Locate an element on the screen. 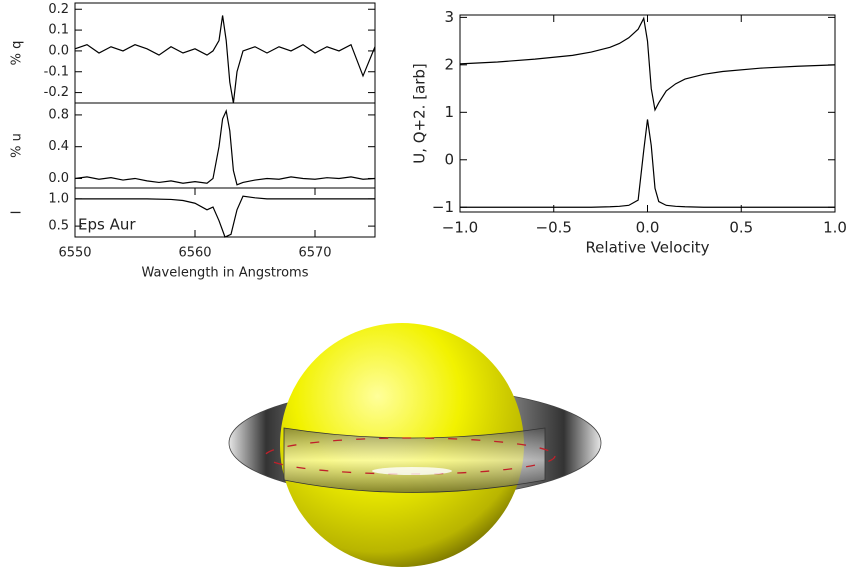 This screenshot has height=571, width=852. chart: 0.0 0.4 0.8 % u is located at coordinates (193, 145).